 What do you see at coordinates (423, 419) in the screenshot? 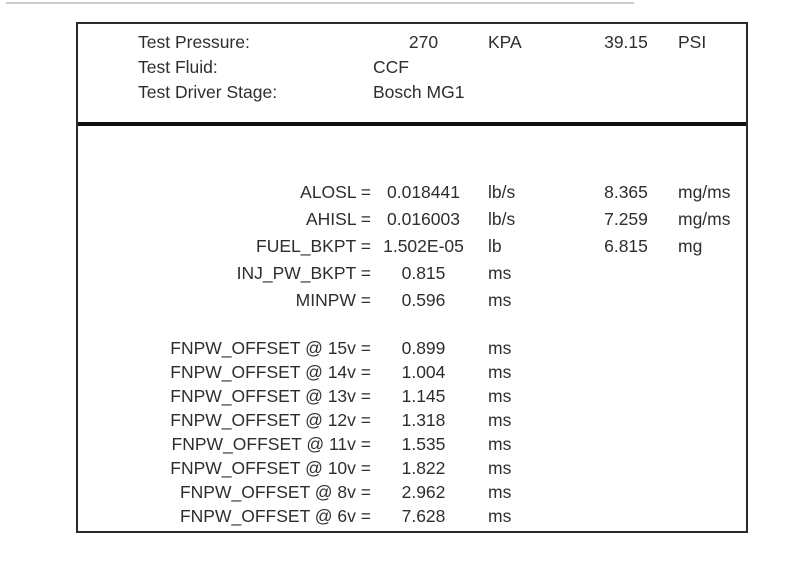
I see `offset-value: 1.318` at bounding box center [423, 419].